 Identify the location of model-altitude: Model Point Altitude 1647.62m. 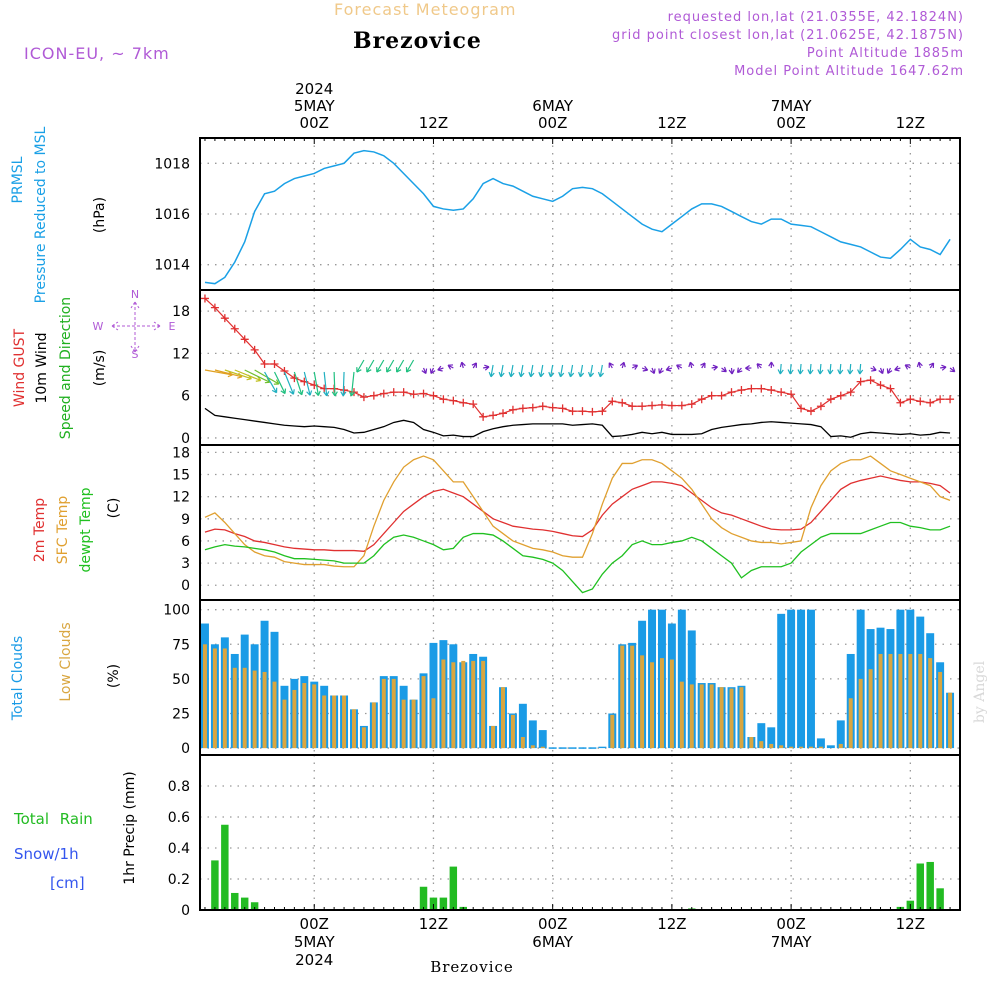
(849, 71).